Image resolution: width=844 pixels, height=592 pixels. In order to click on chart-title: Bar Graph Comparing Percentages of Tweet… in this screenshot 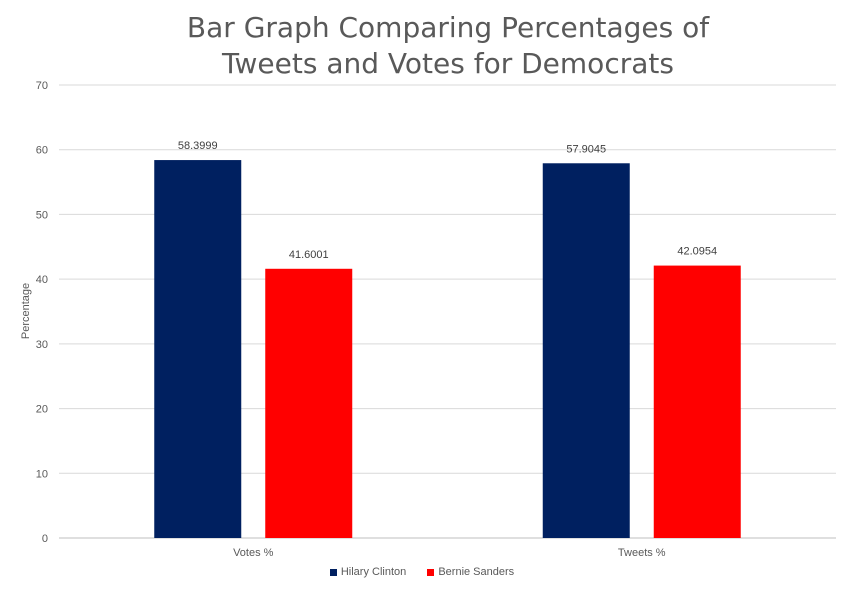, I will do `click(422, 46)`.